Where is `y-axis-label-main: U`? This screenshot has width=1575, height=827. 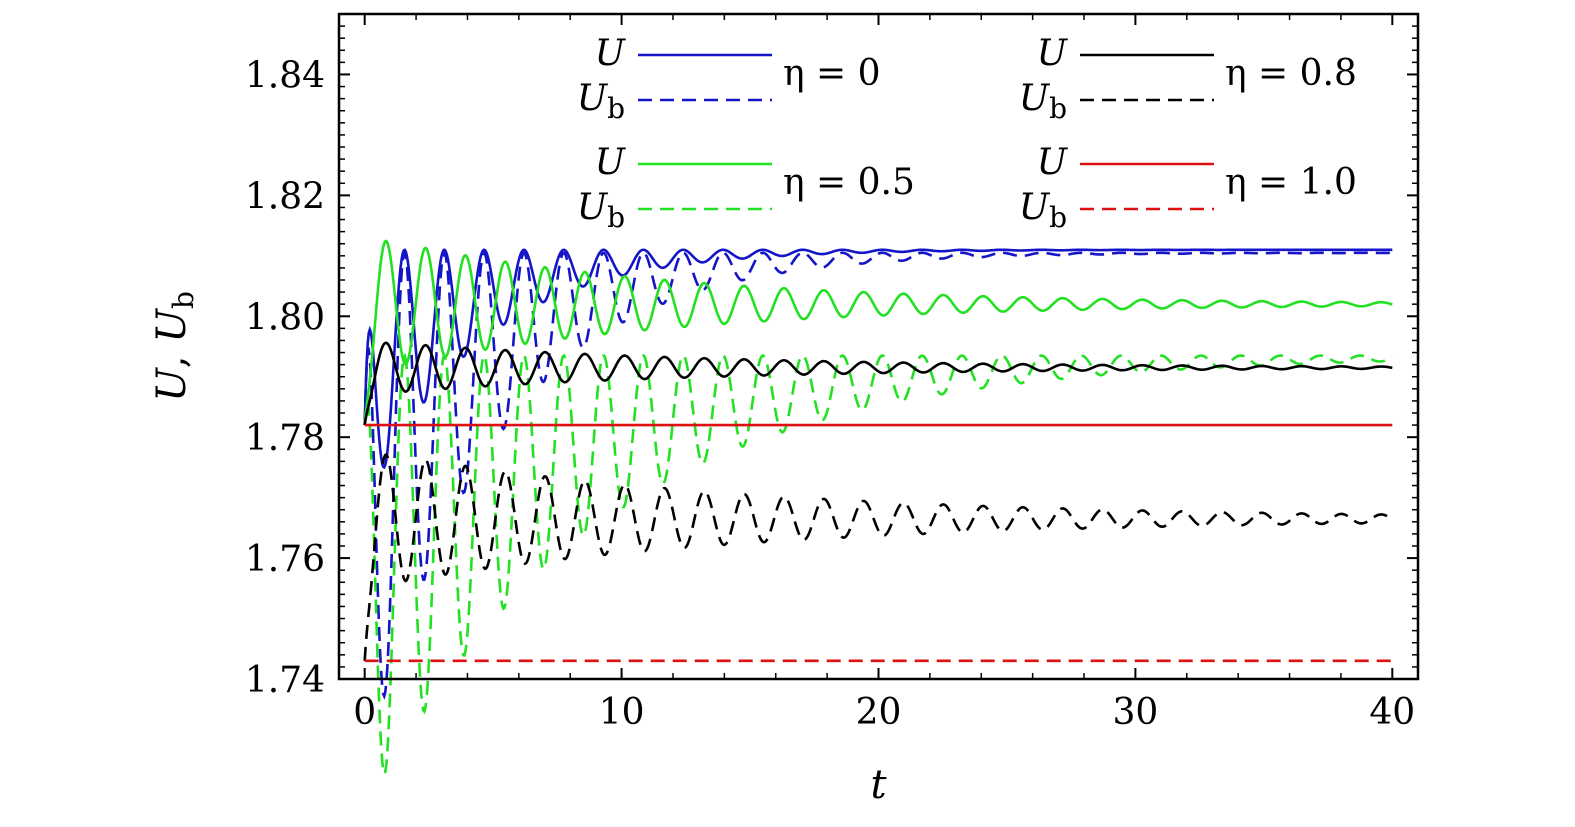 y-axis-label-main: U is located at coordinates (172, 384).